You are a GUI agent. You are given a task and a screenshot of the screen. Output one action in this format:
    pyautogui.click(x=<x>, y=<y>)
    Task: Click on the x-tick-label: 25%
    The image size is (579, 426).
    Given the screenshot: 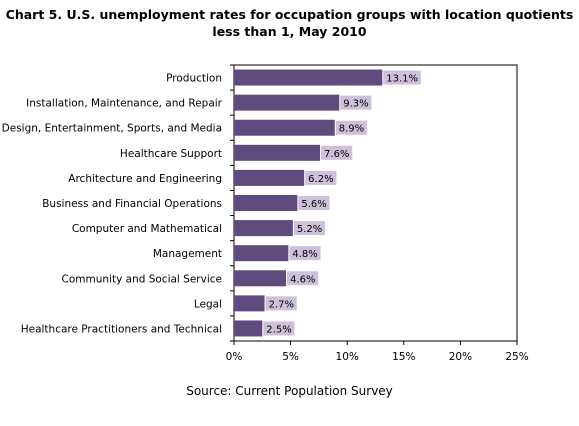 What is the action you would take?
    pyautogui.click(x=516, y=357)
    